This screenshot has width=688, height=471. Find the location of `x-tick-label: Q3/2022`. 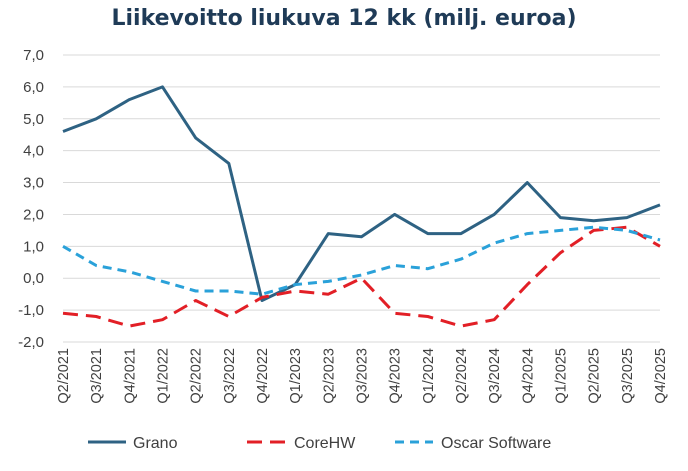

x-tick-label: Q3/2022 is located at coordinates (230, 376).